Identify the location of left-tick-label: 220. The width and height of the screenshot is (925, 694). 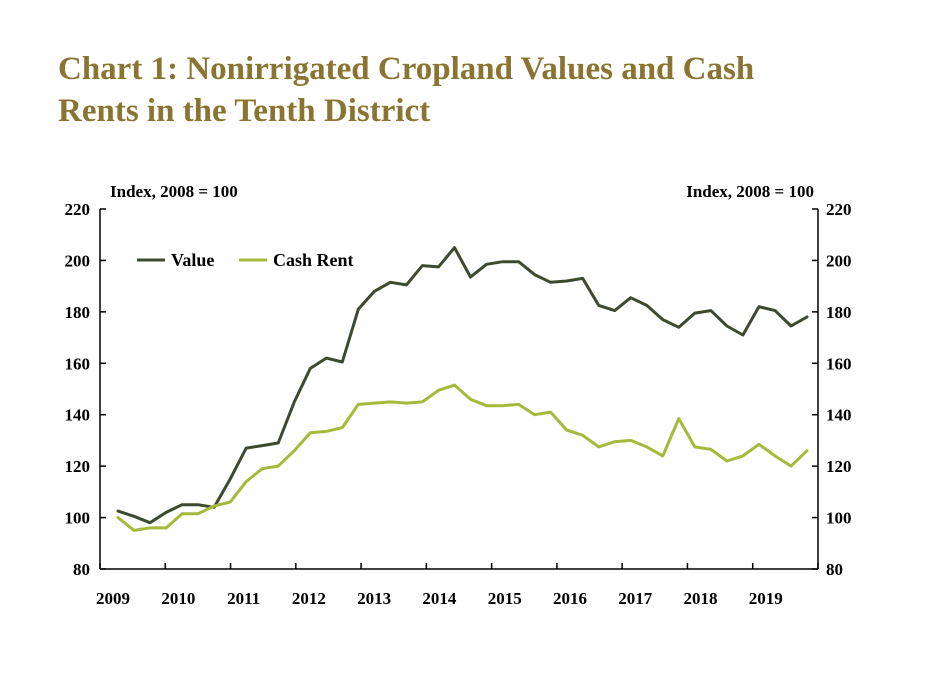
(78, 209).